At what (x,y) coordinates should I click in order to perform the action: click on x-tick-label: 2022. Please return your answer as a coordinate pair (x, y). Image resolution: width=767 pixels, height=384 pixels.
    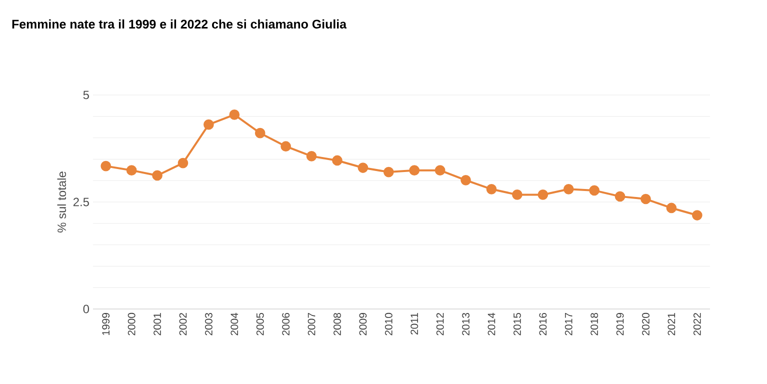
    Looking at the image, I should click on (697, 324).